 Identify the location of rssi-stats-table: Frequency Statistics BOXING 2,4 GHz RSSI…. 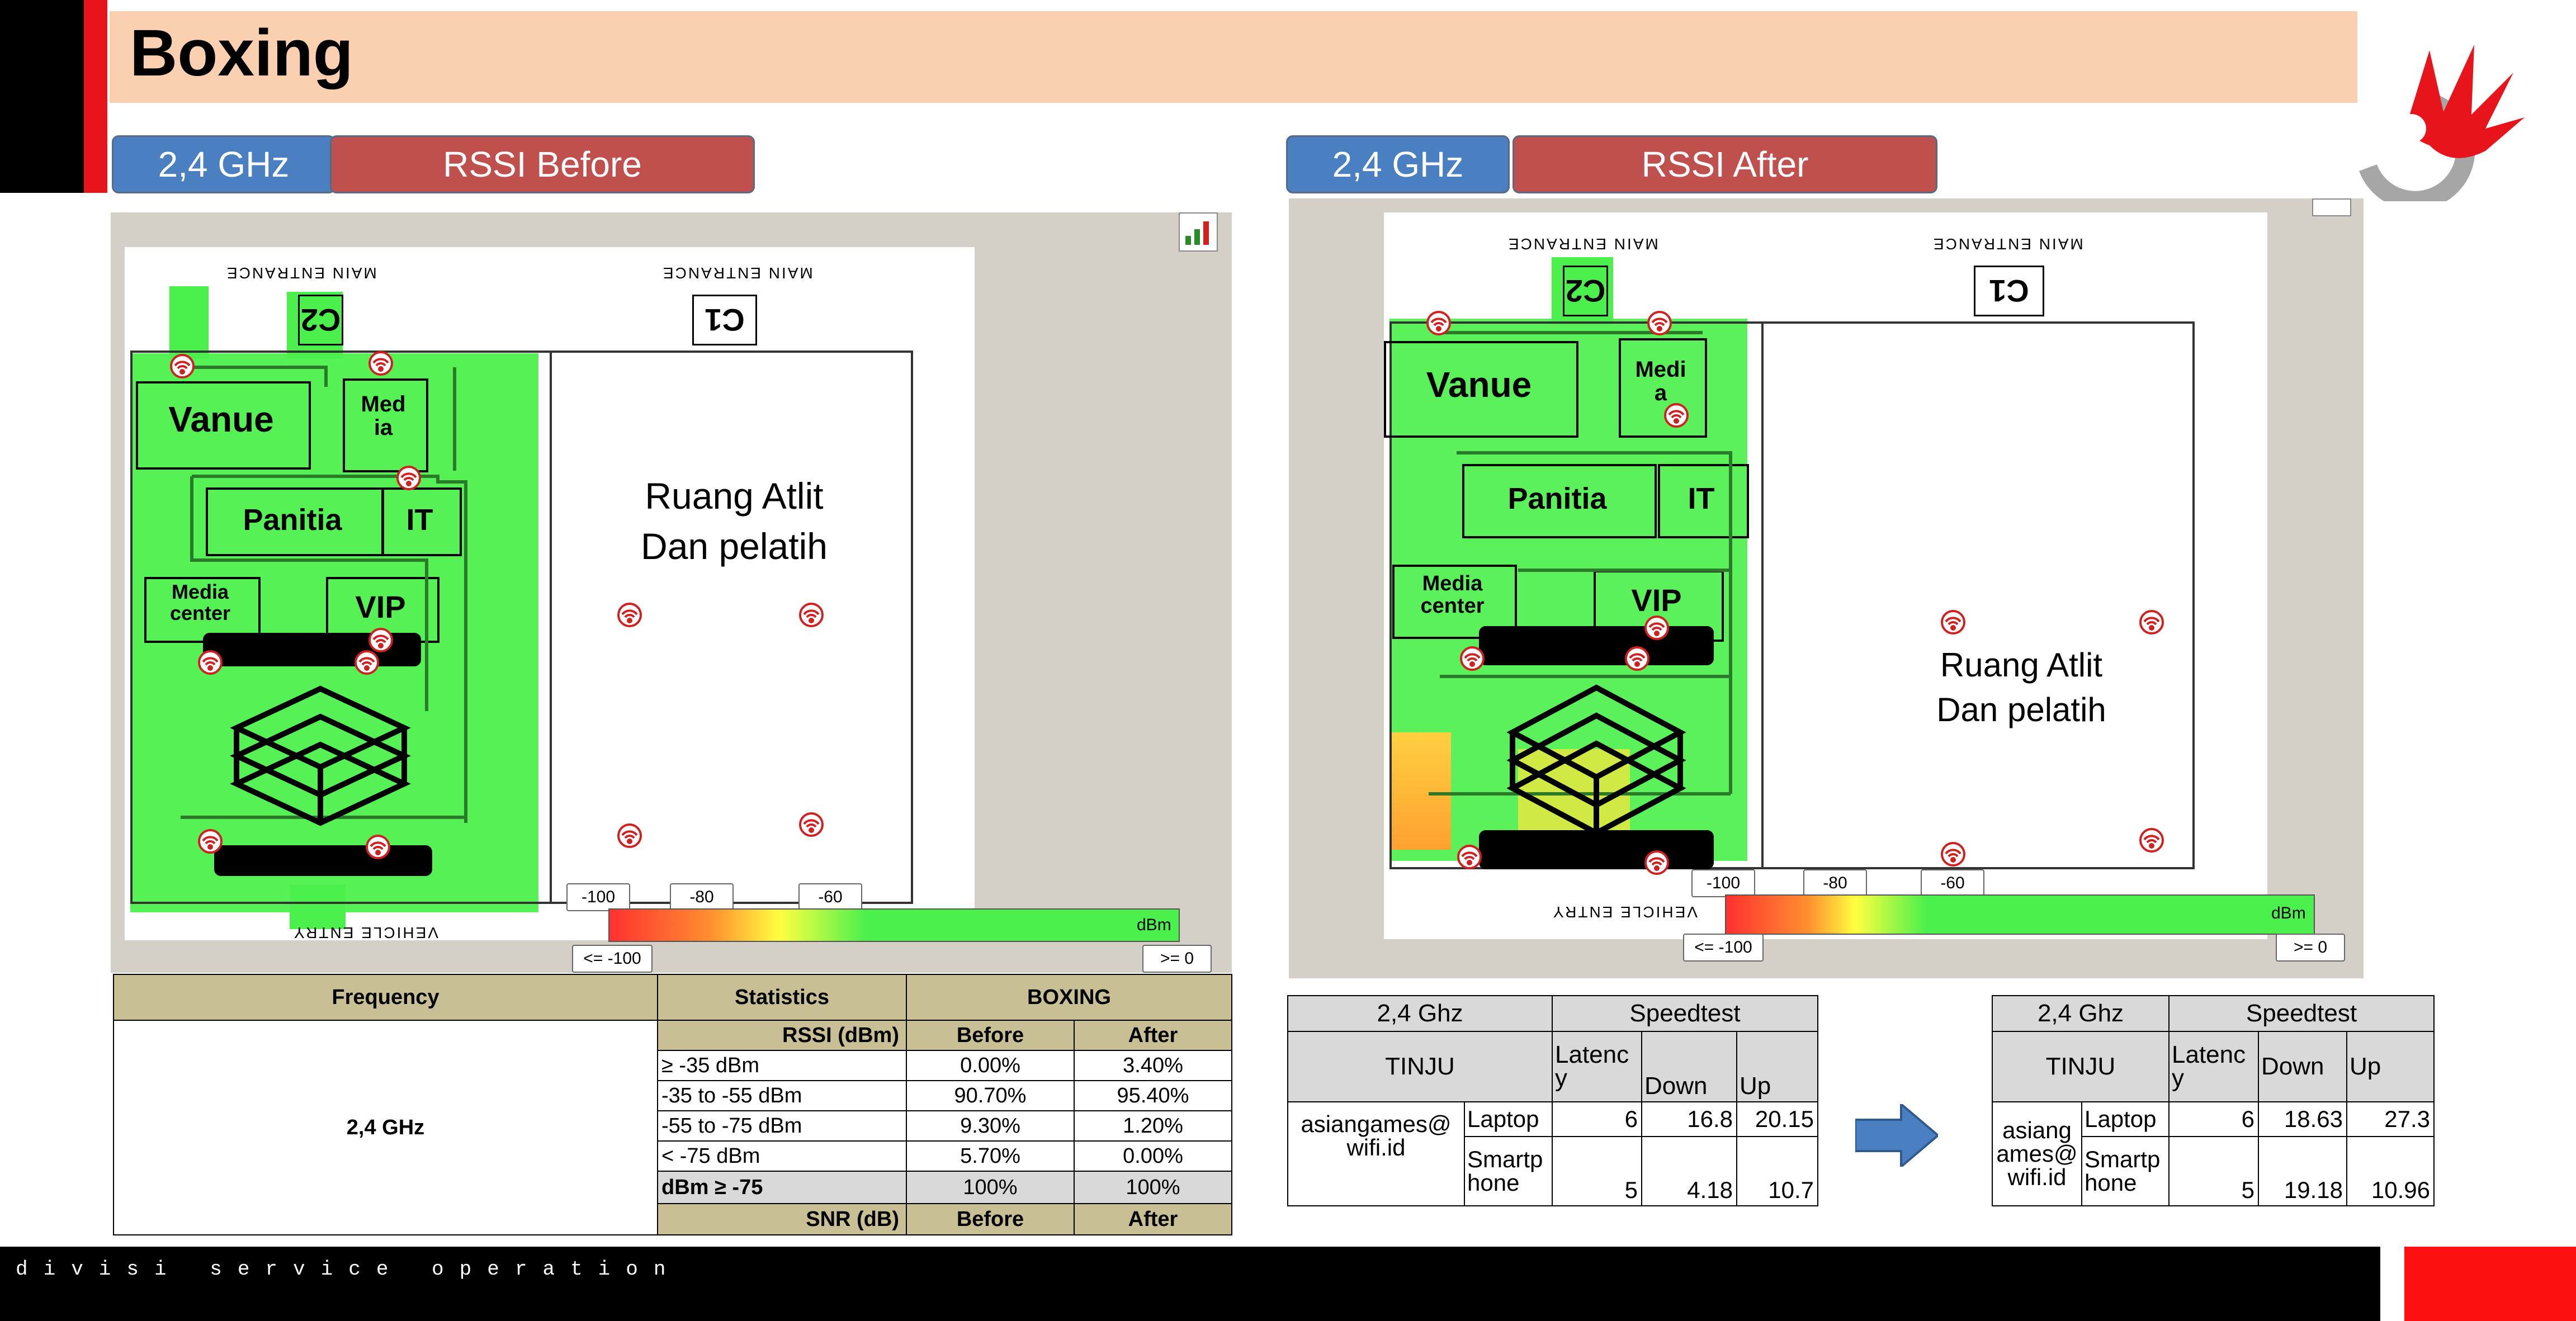
(672, 1104).